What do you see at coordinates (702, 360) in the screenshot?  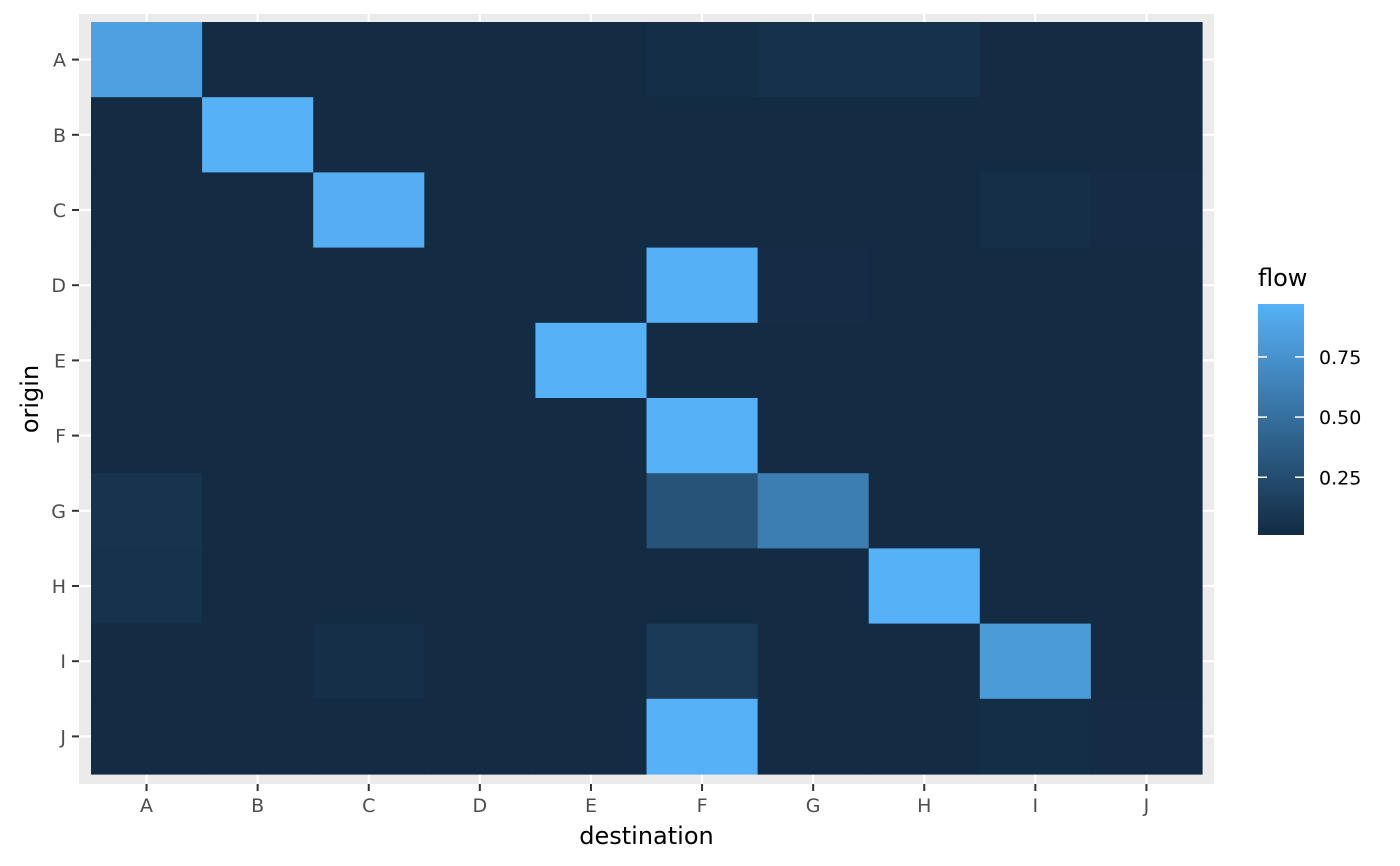 I see `cell-E-F` at bounding box center [702, 360].